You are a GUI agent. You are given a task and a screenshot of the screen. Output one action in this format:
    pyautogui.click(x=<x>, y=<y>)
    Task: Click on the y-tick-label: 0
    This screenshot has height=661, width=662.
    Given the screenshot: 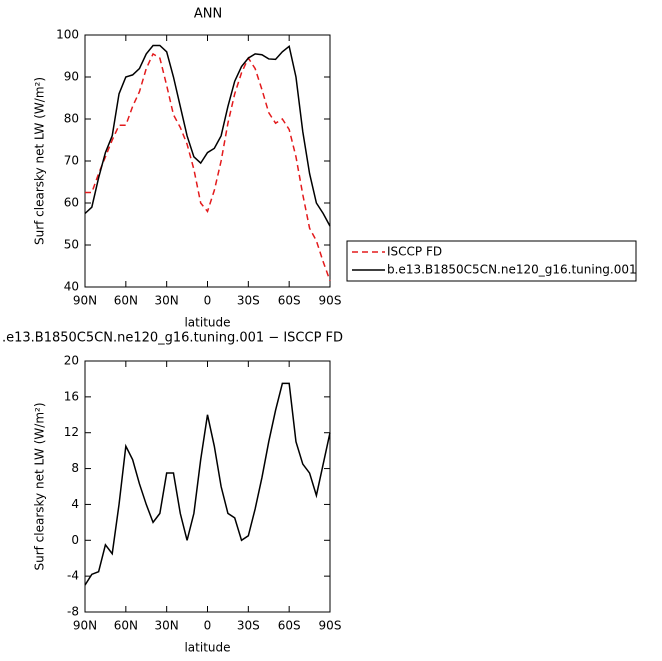 What is the action you would take?
    pyautogui.click(x=75, y=540)
    